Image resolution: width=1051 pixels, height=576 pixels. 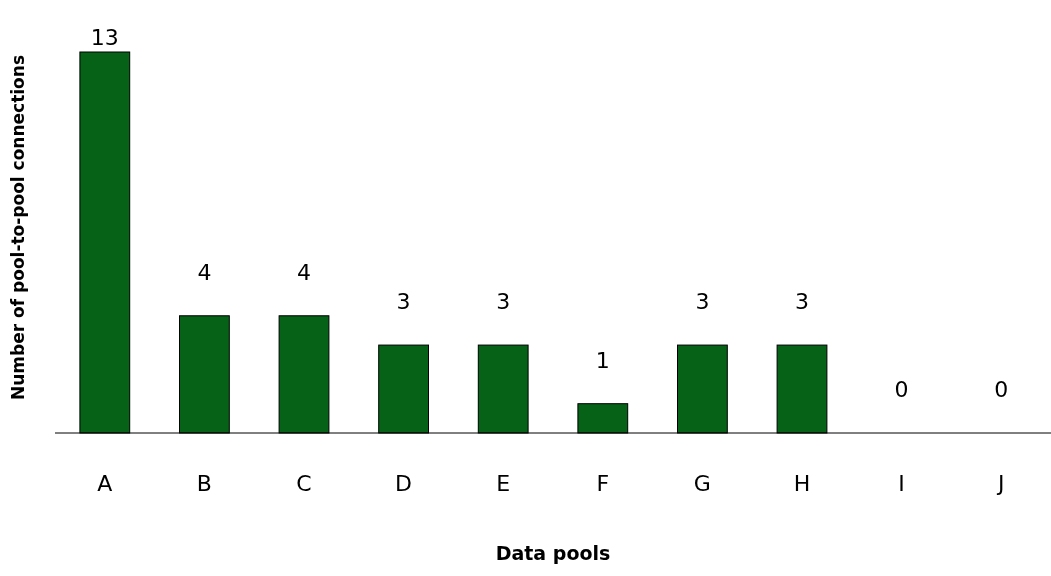 What do you see at coordinates (18, 227) in the screenshot?
I see `y-axis-title: Number of pool-to-pool connections` at bounding box center [18, 227].